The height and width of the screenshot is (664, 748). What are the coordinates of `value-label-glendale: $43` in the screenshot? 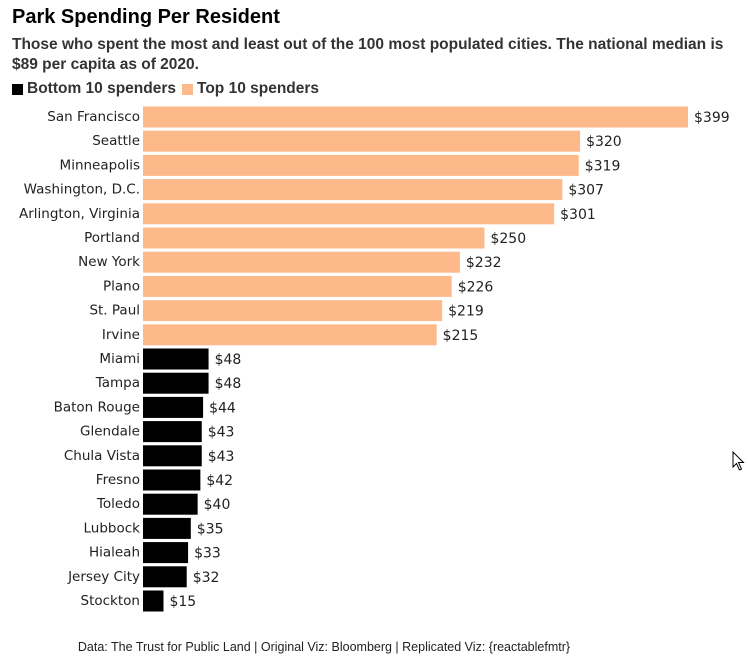 It's located at (221, 433).